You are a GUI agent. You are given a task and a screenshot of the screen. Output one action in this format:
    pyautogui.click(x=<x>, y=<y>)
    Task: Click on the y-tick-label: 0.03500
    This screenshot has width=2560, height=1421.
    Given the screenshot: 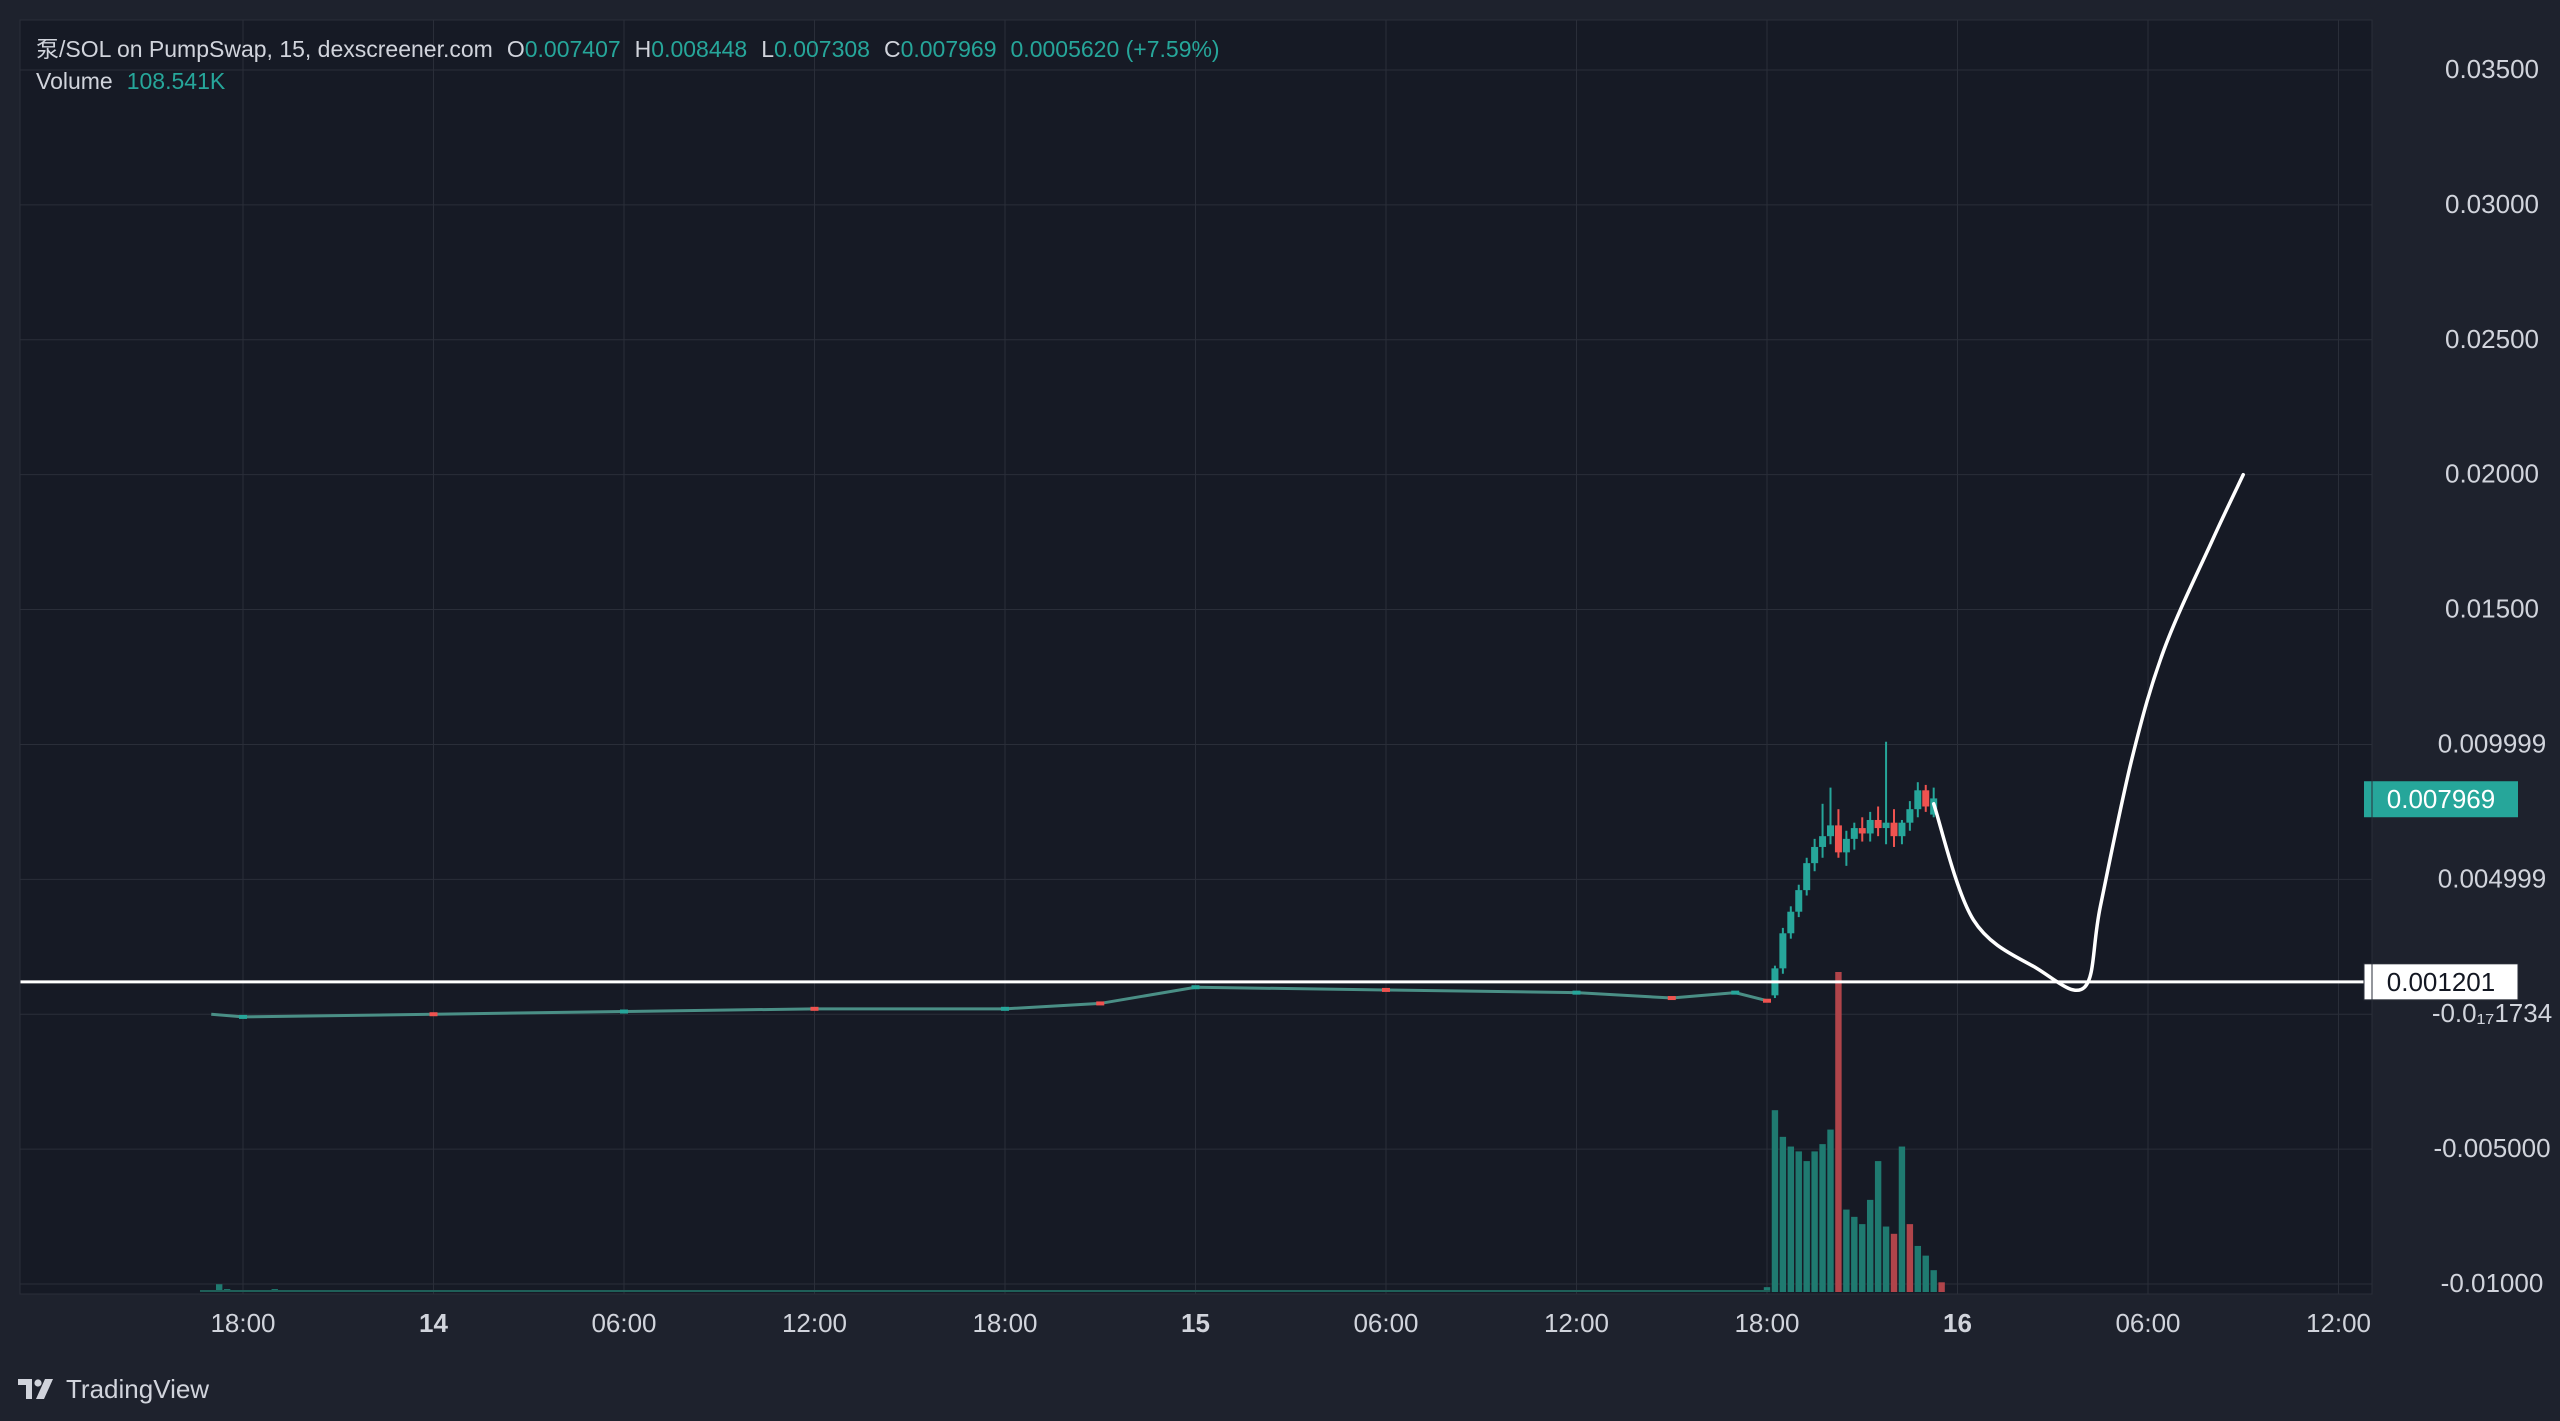 What is the action you would take?
    pyautogui.click(x=2492, y=69)
    